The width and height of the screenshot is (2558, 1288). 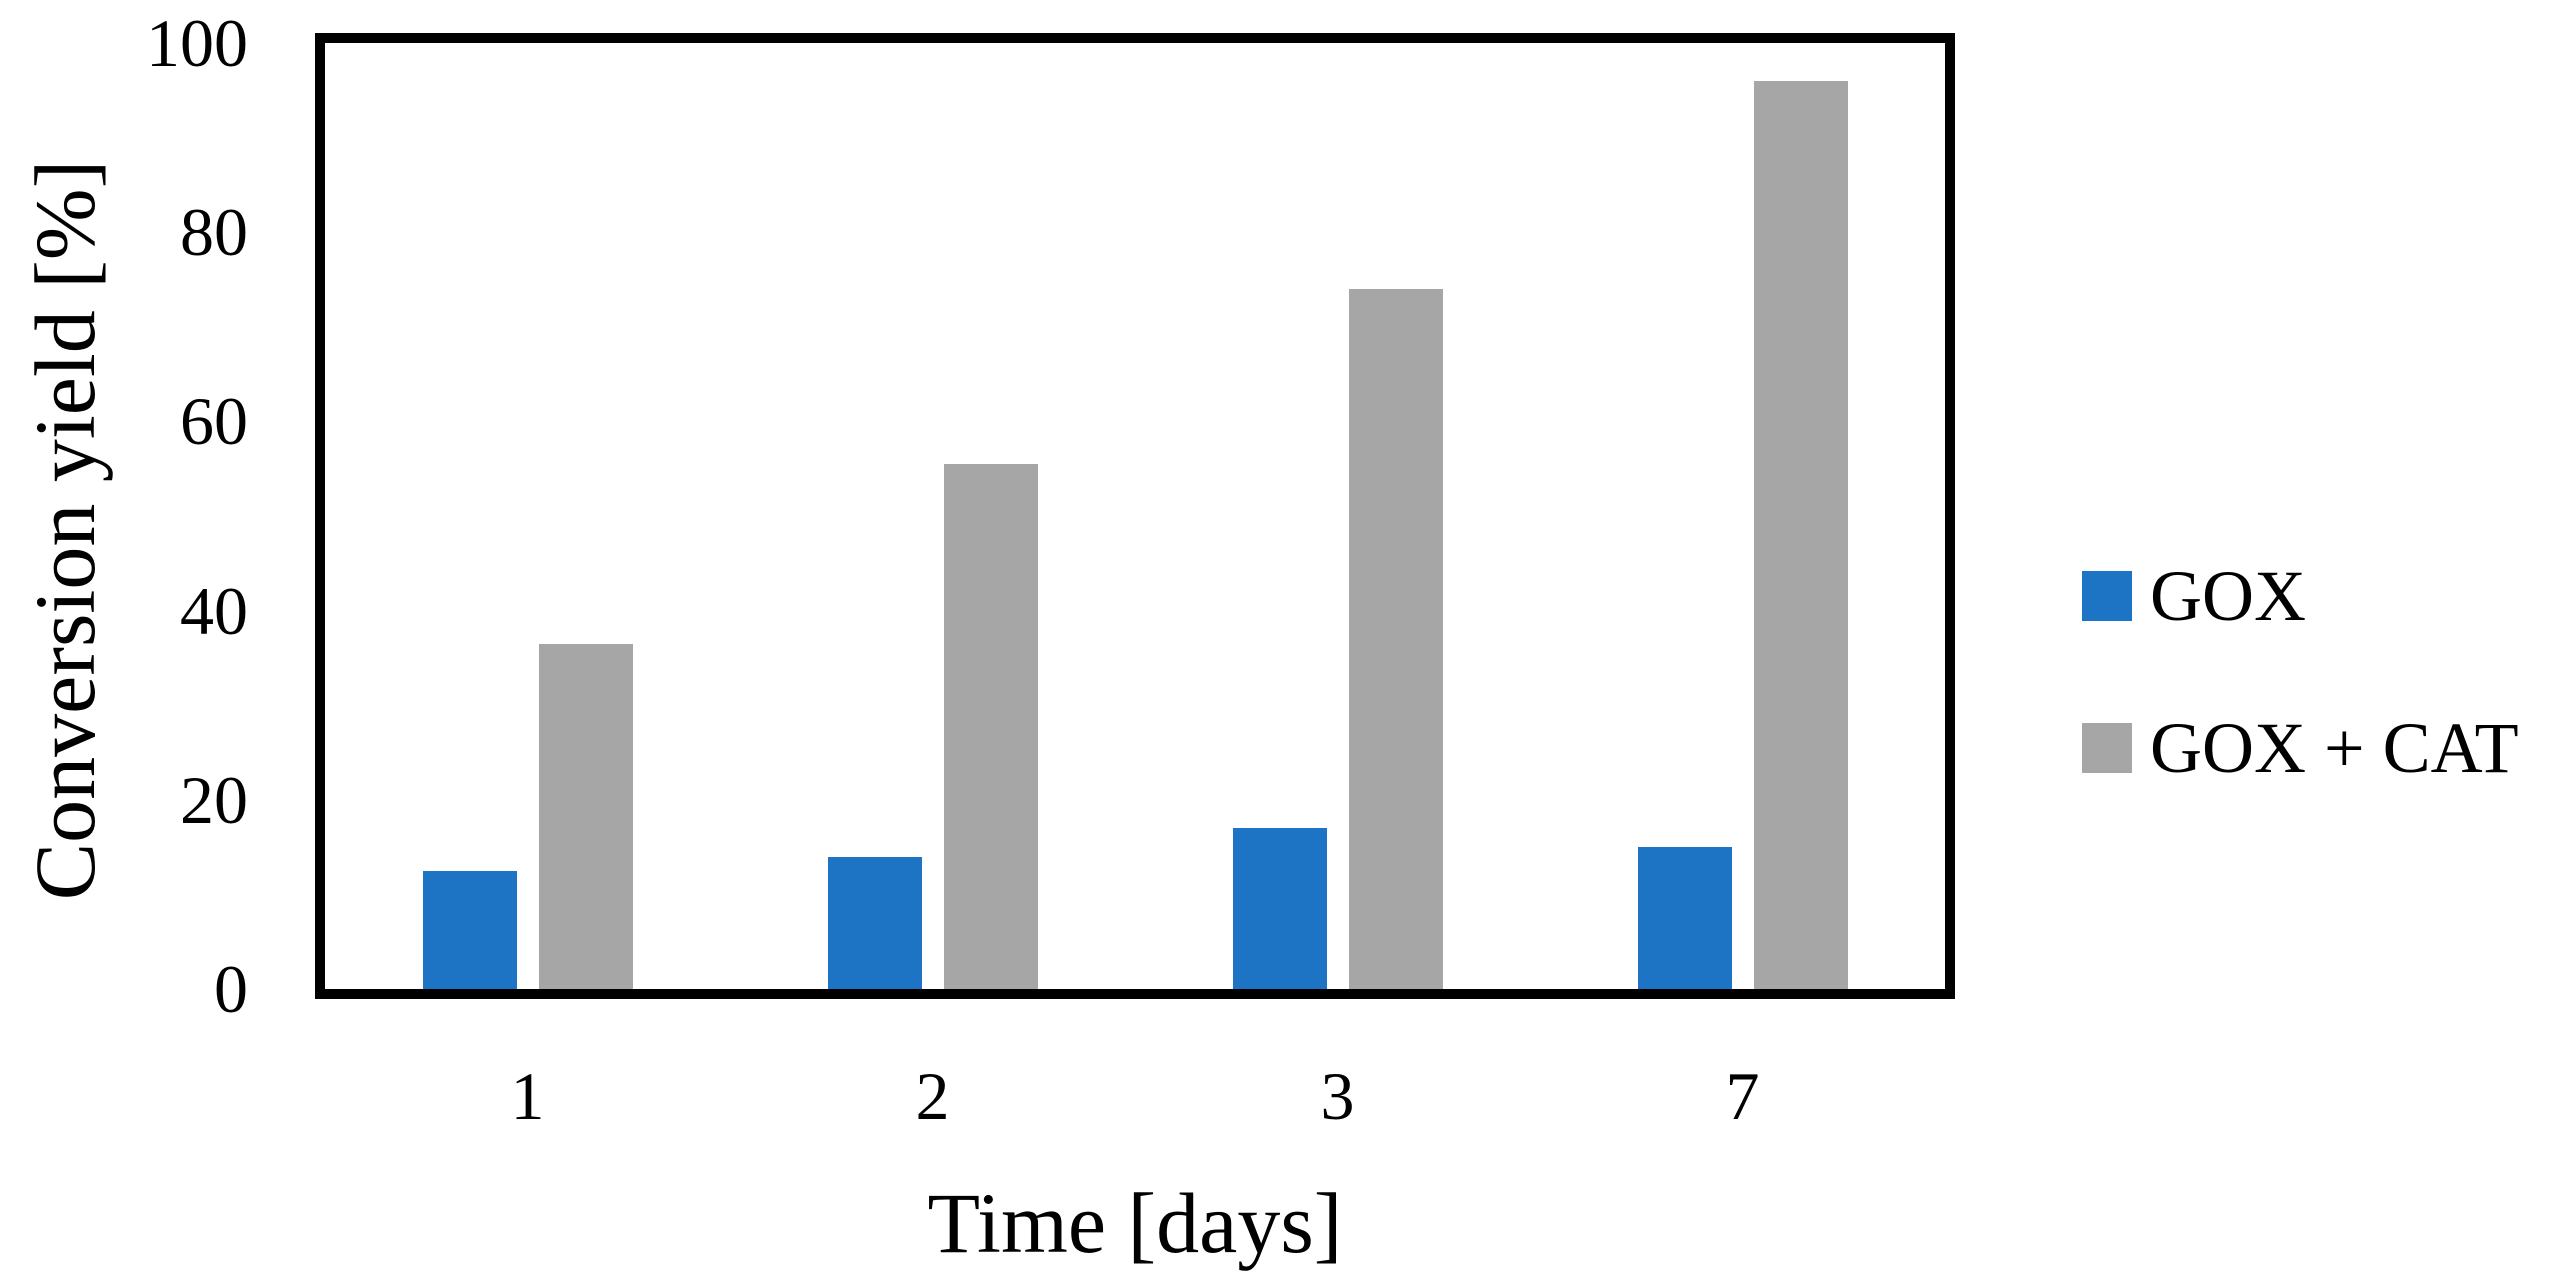 What do you see at coordinates (1135, 1223) in the screenshot?
I see `x-axis-title: Time [days]` at bounding box center [1135, 1223].